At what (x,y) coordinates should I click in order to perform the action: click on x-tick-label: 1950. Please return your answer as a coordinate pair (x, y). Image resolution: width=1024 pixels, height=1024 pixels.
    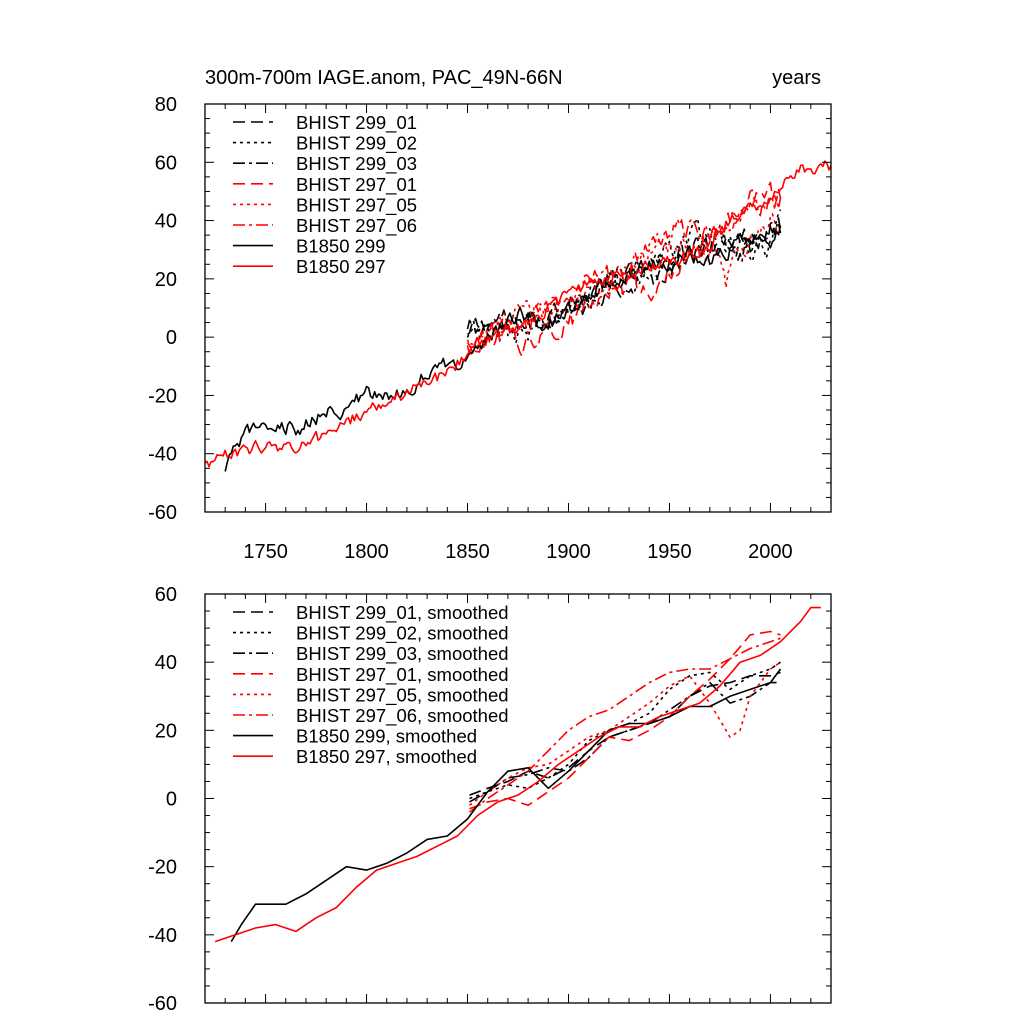
    Looking at the image, I should click on (669, 552).